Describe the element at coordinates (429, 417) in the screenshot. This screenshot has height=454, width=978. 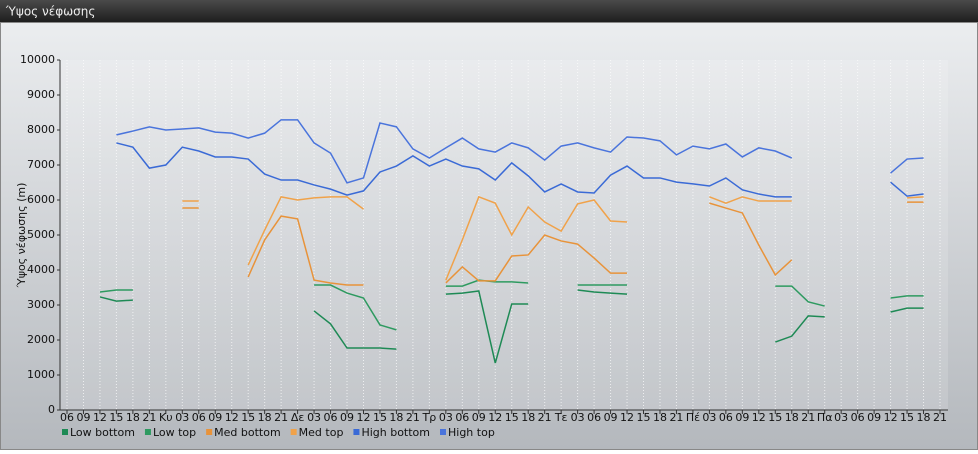
I see `x-tick-label: Τρ` at that location.